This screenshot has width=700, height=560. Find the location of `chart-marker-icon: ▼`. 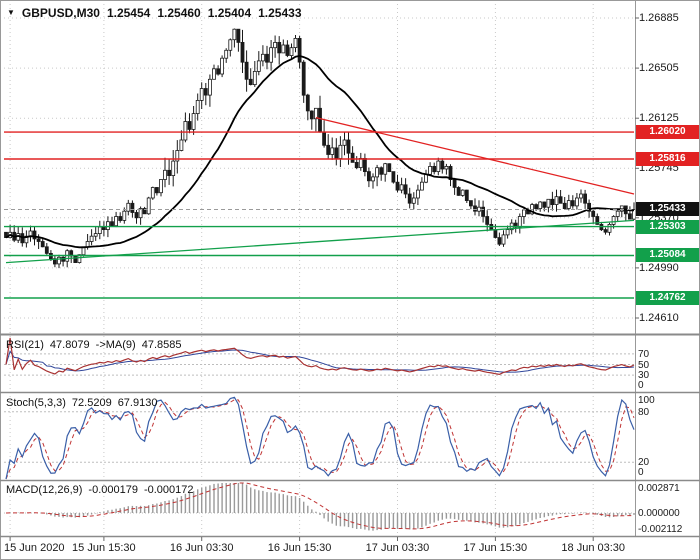

chart-marker-icon: ▼ is located at coordinates (11, 12).